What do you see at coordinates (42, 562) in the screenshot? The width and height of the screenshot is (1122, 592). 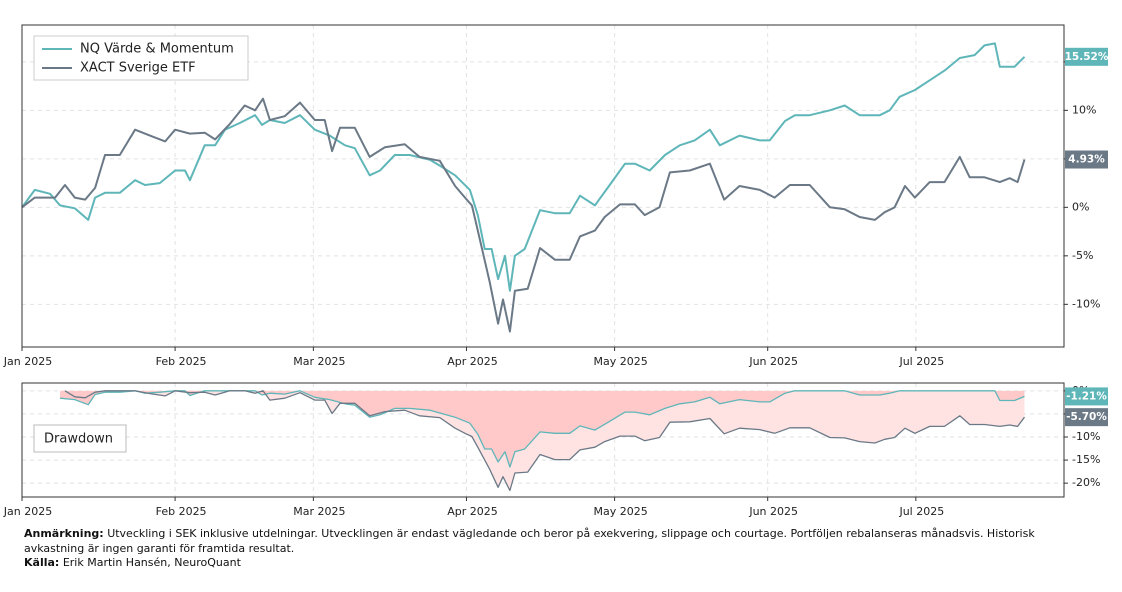 I see `note-label: Källa:` at bounding box center [42, 562].